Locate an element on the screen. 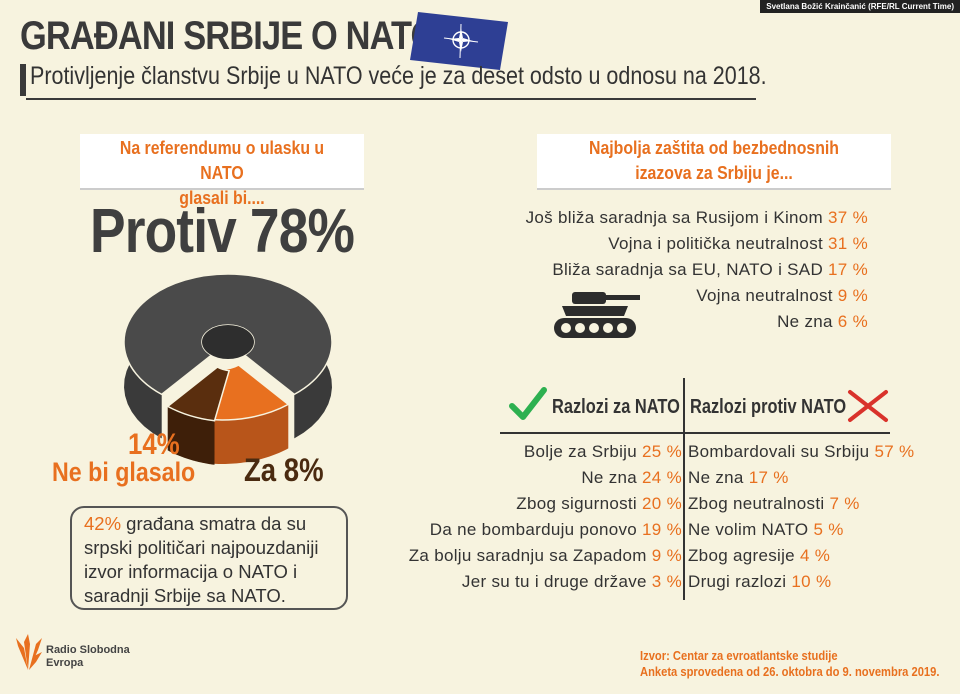 This screenshot has height=694, width=960. security-heading-line1: Najbolja zaštita od bezbednosnih is located at coordinates (714, 148).